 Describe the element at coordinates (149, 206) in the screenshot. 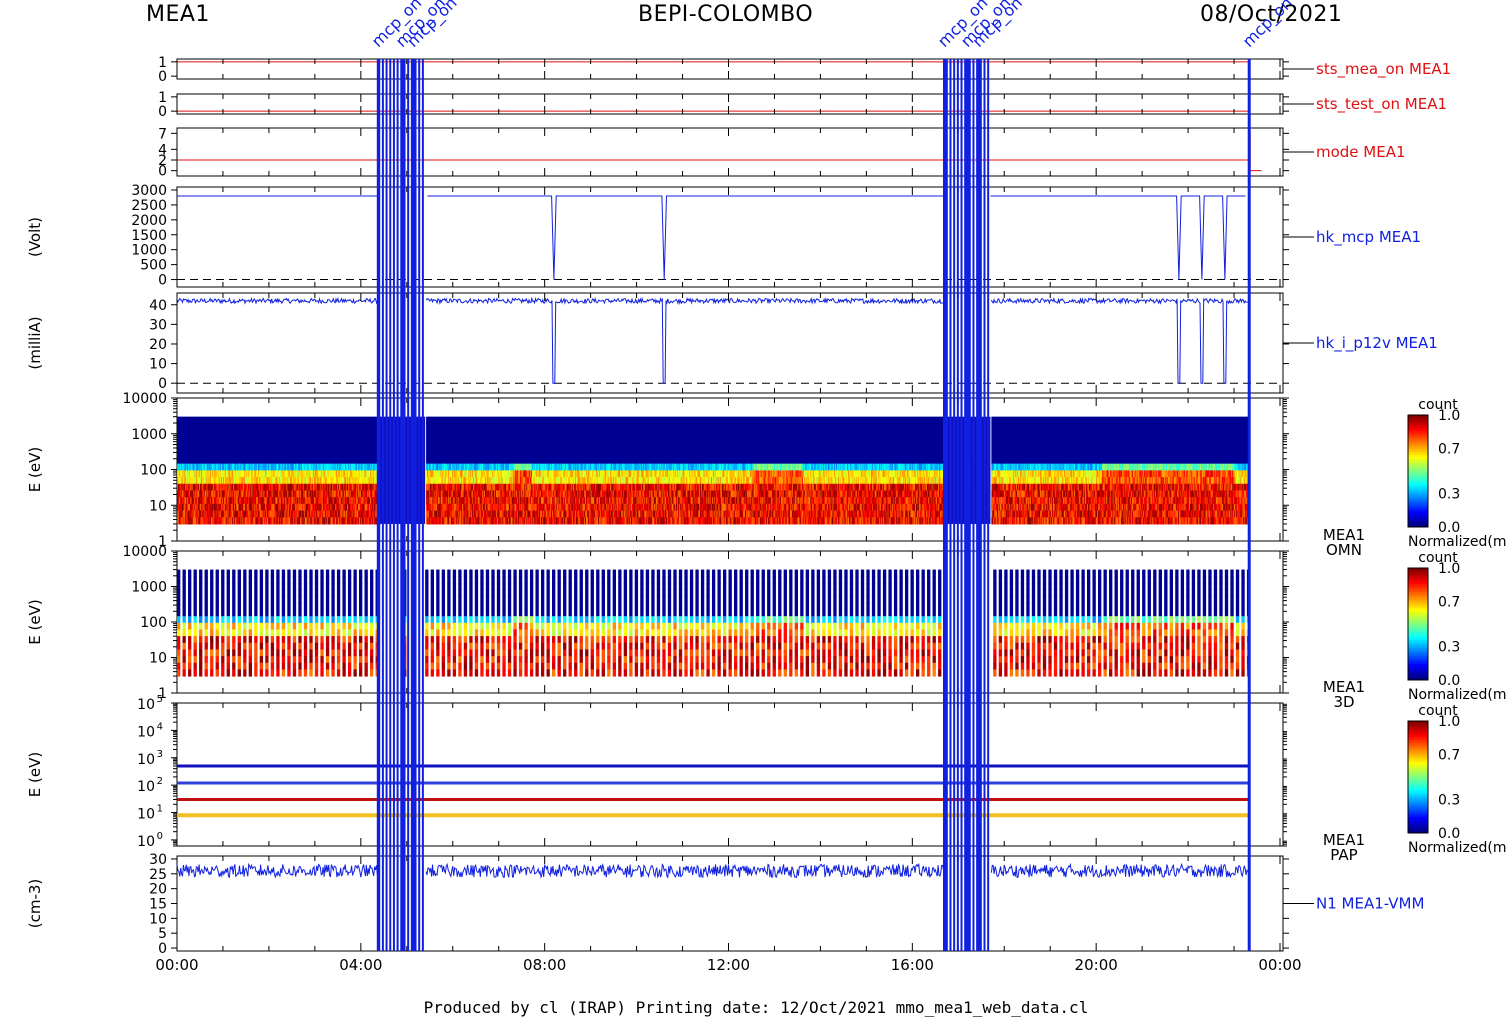

I see `y-tick-label: 2500` at that location.